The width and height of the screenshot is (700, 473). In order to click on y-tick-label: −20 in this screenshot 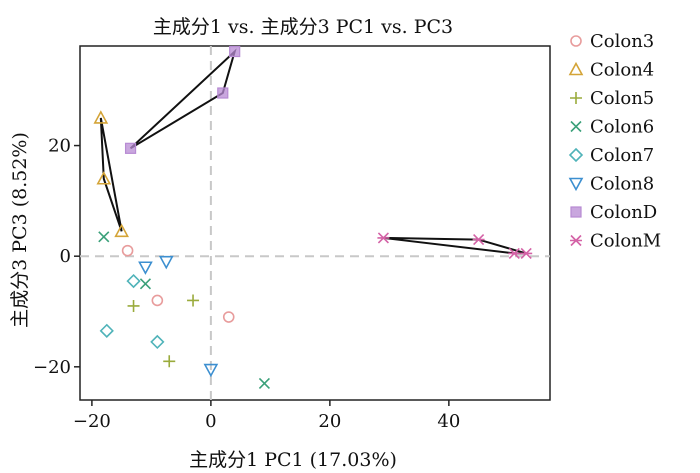, I will do `click(52, 367)`.